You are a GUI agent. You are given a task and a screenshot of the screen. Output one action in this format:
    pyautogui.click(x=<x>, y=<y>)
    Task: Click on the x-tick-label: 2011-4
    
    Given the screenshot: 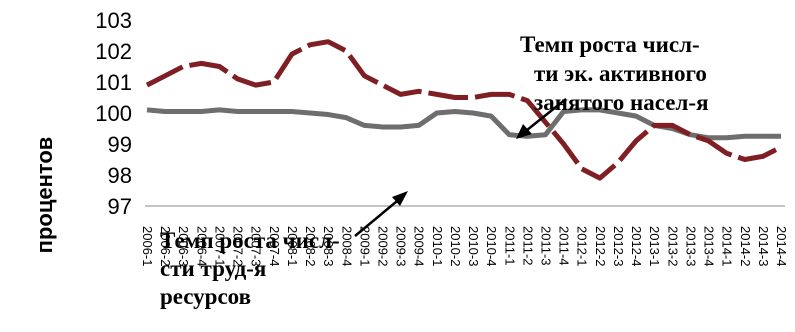 What is the action you would take?
    pyautogui.click(x=564, y=246)
    